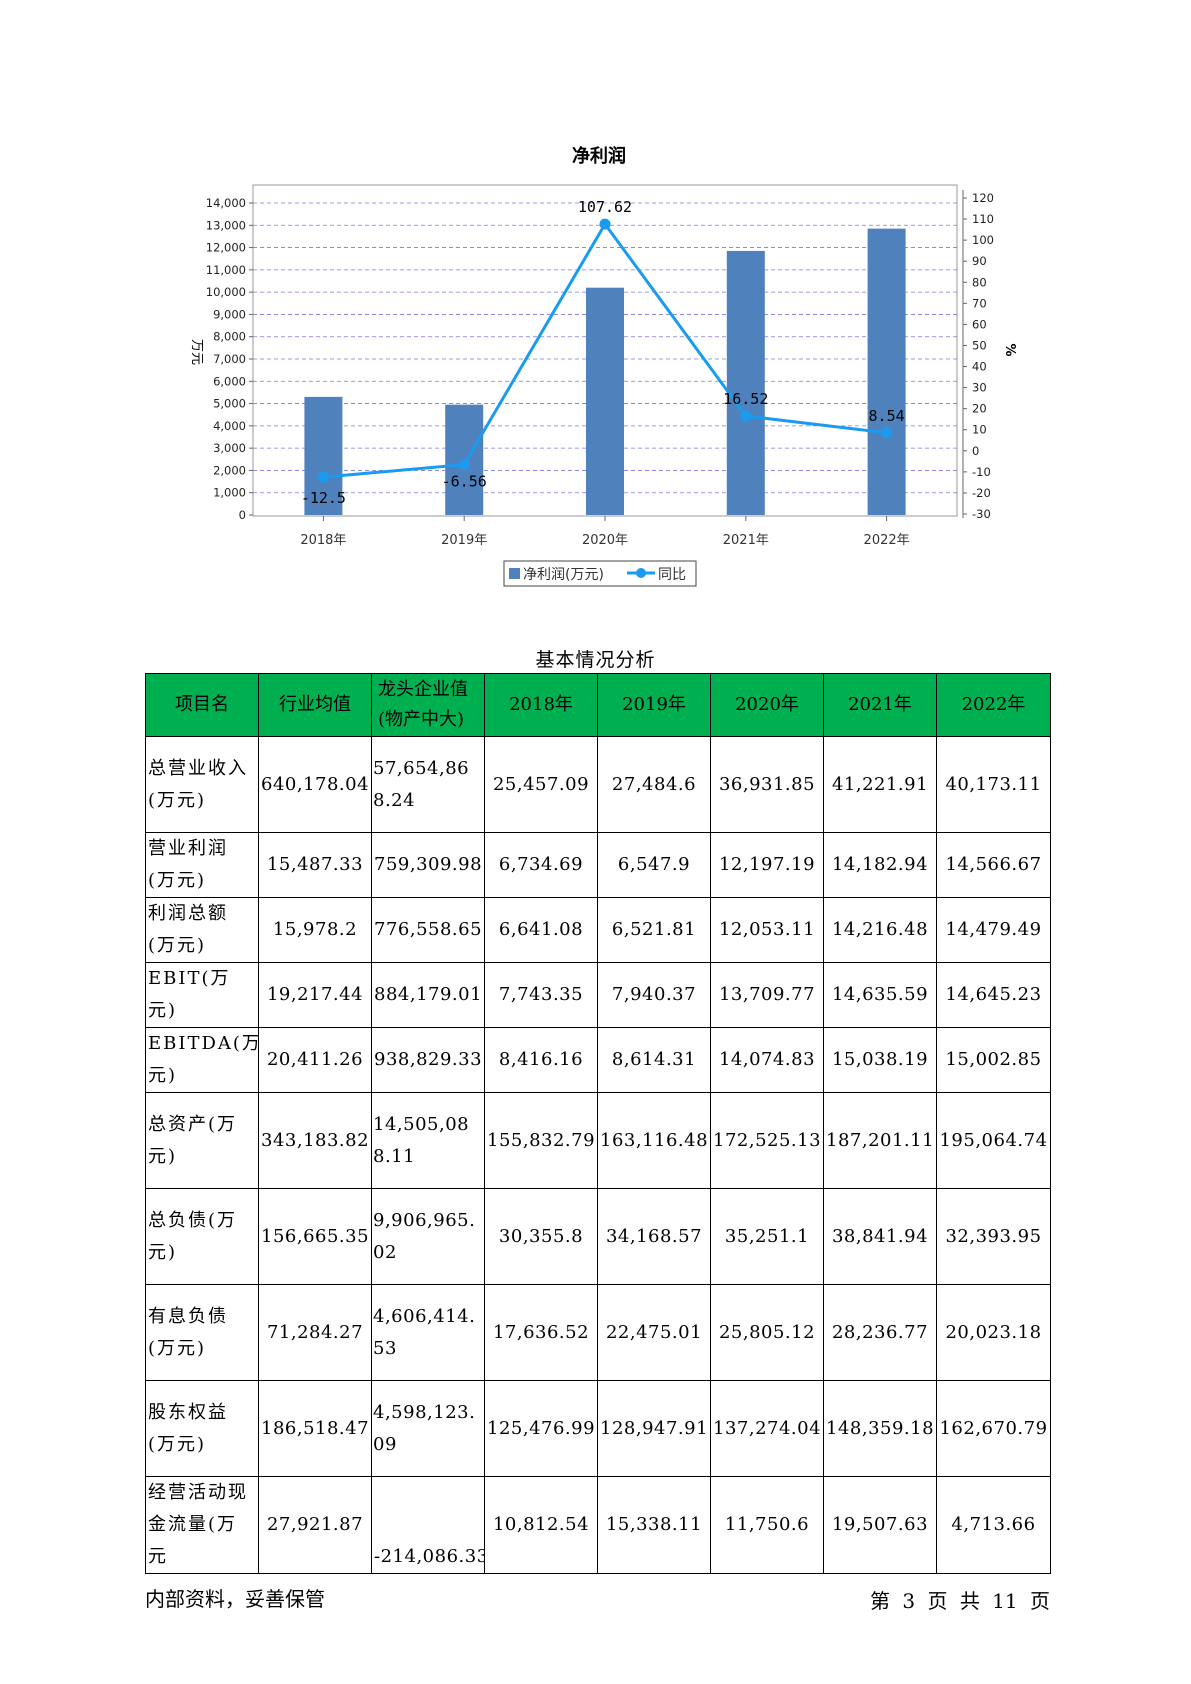 The width and height of the screenshot is (1191, 1684). Describe the element at coordinates (993, 1060) in the screenshot. I see `cell-y2022: 15,002.85` at that location.